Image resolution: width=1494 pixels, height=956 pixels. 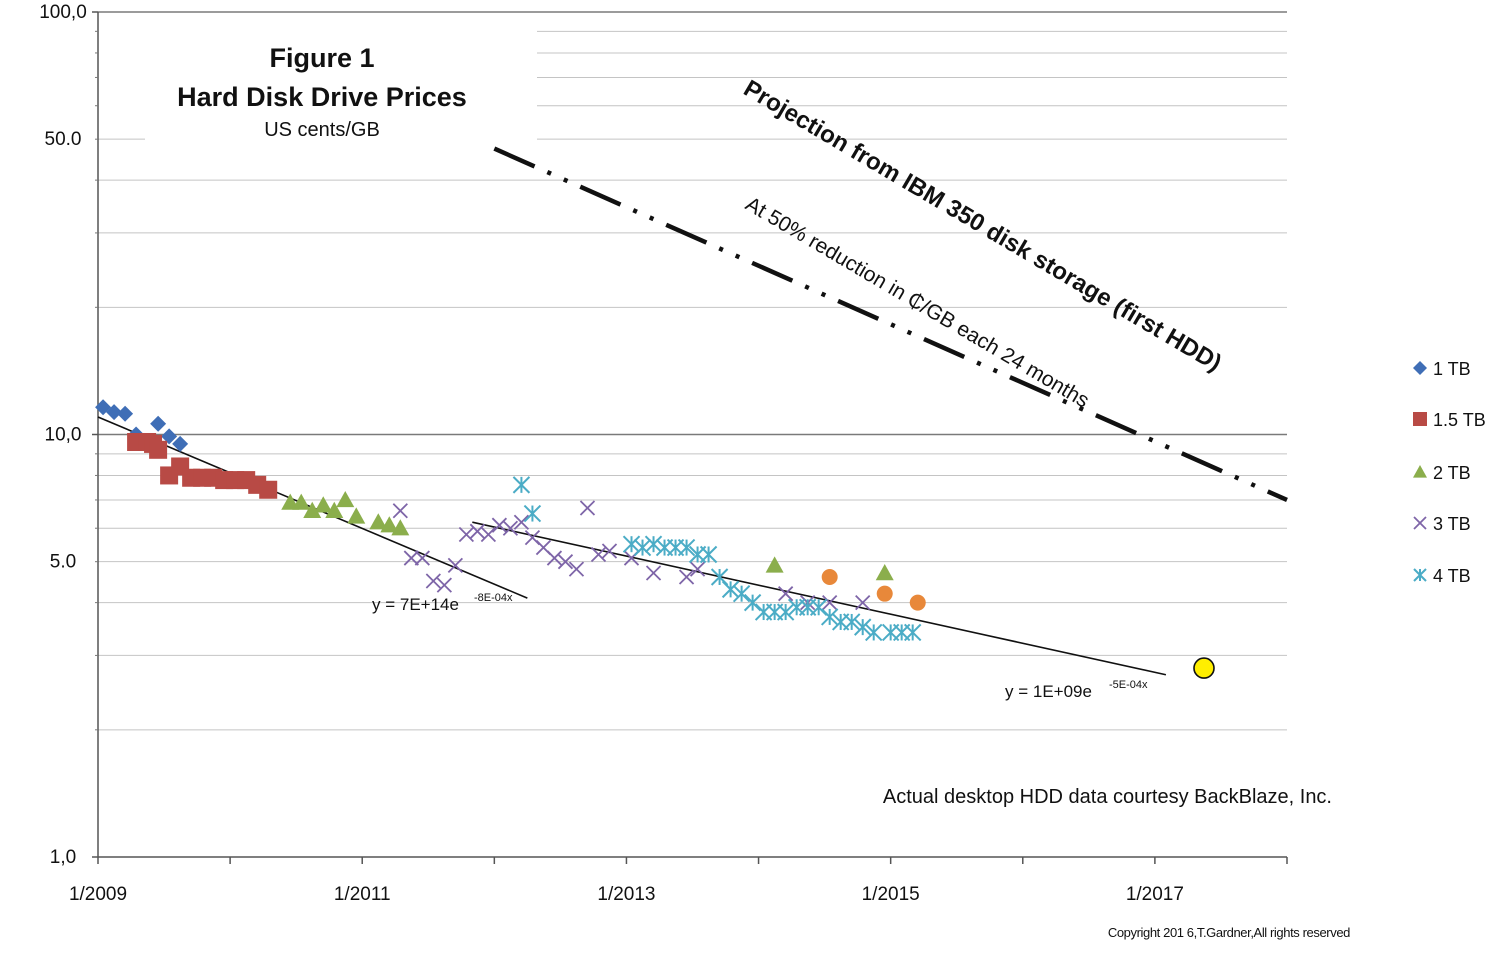 I want to click on y-tick-label: 10,0, so click(x=63, y=435).